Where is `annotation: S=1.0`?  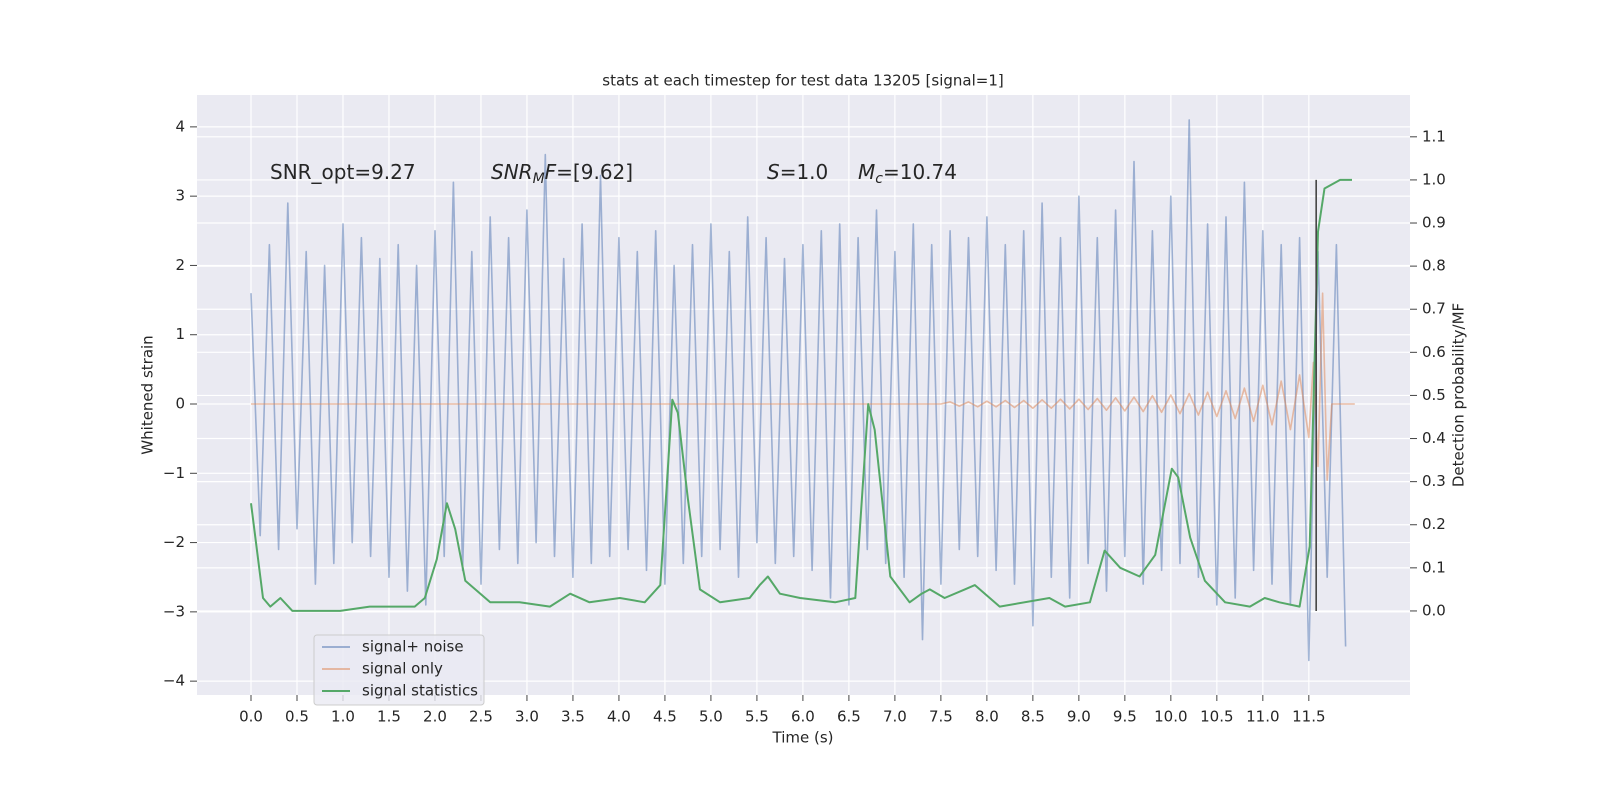 annotation: S=1.0 is located at coordinates (797, 172).